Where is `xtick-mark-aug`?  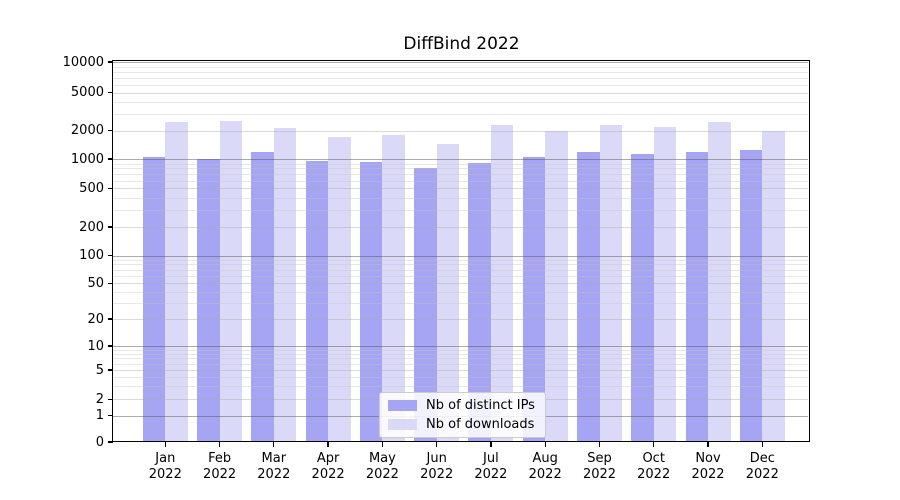 xtick-mark-aug is located at coordinates (545, 444).